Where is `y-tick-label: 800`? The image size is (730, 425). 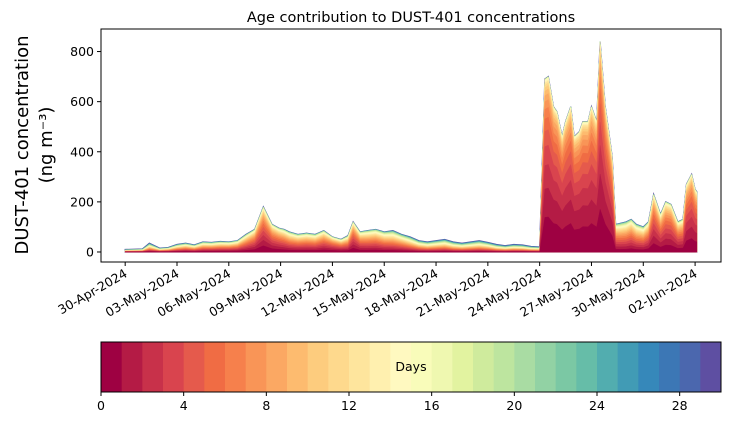
y-tick-label: 800 is located at coordinates (82, 51).